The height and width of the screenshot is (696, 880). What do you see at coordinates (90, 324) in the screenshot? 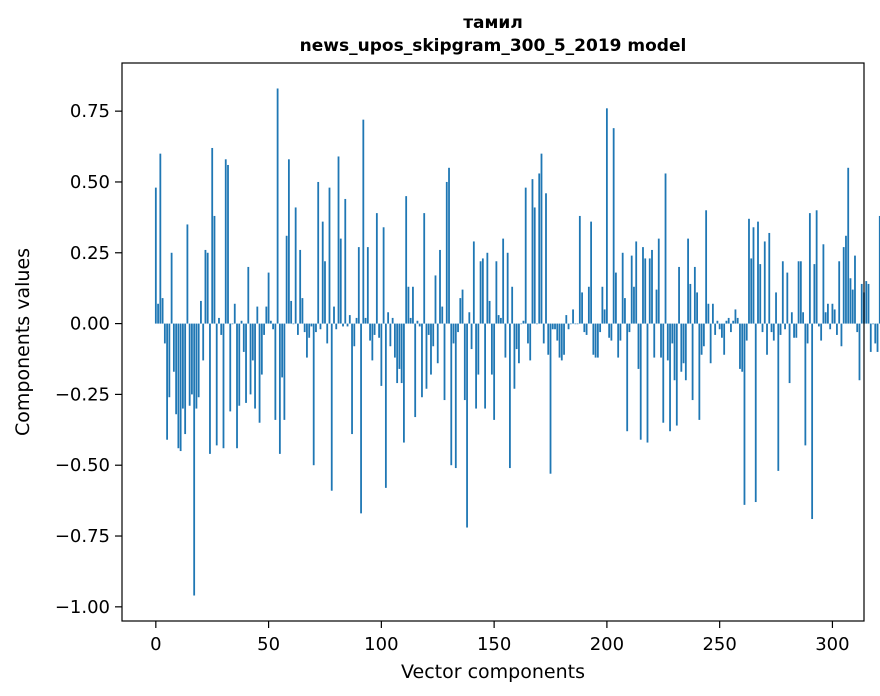
I see `y-tick-label: 0.00` at bounding box center [90, 324].